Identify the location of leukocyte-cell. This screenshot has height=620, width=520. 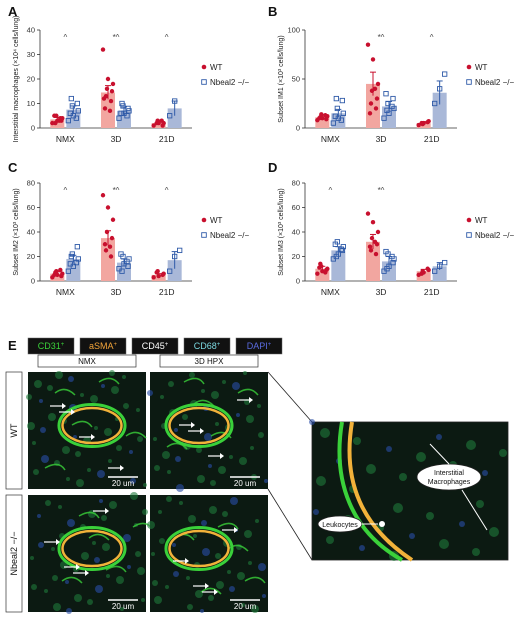
(382, 524).